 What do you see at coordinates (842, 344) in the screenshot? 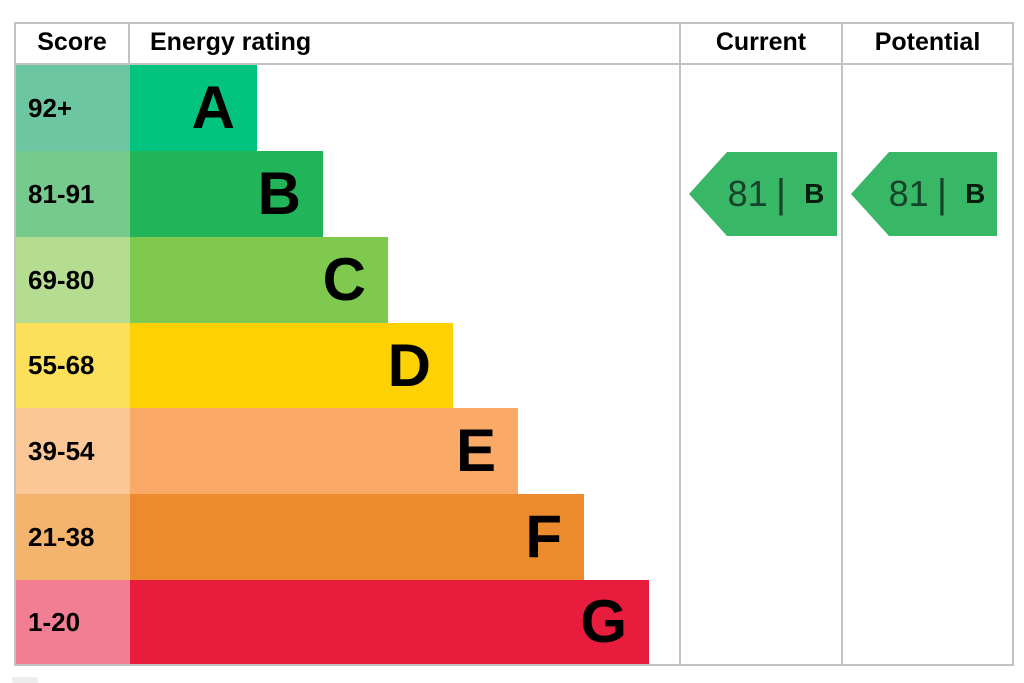
I see `potential-column-divider` at bounding box center [842, 344].